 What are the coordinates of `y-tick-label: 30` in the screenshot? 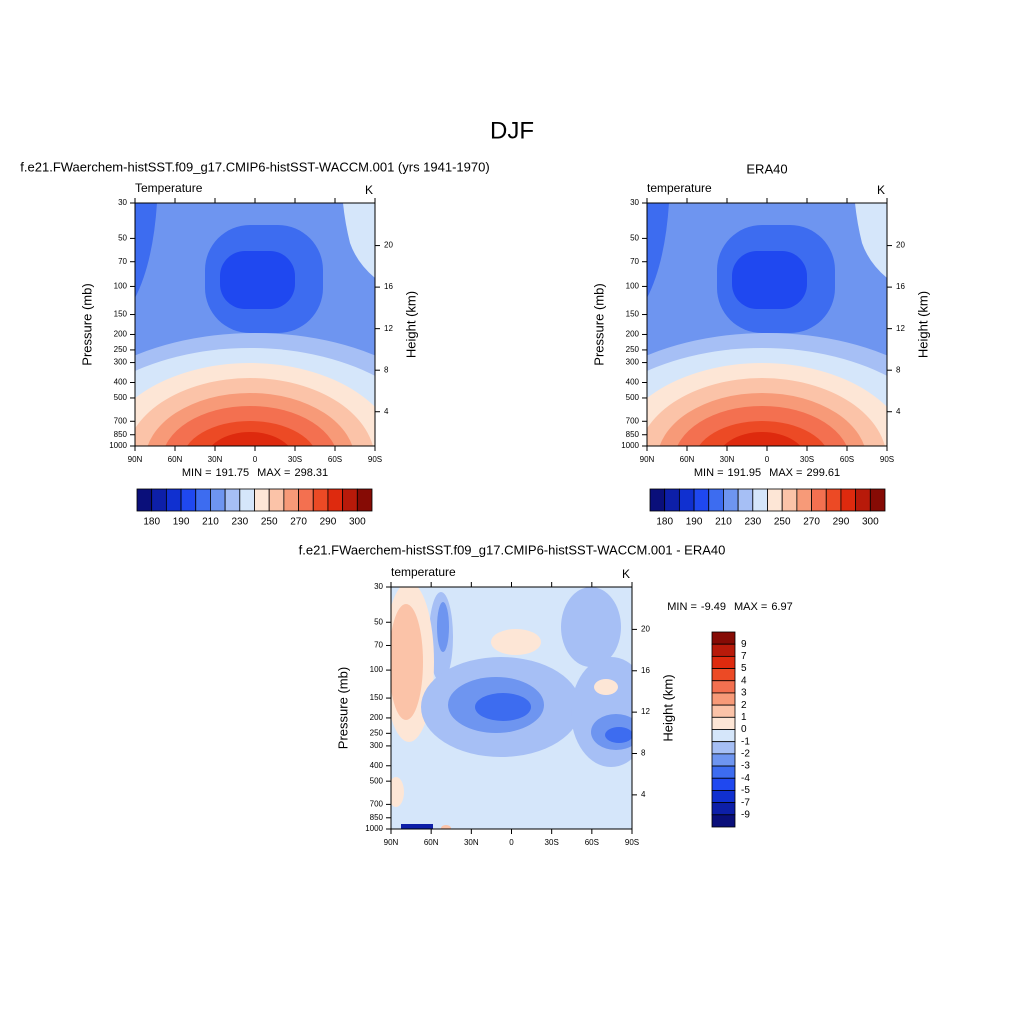 It's located at (122, 202).